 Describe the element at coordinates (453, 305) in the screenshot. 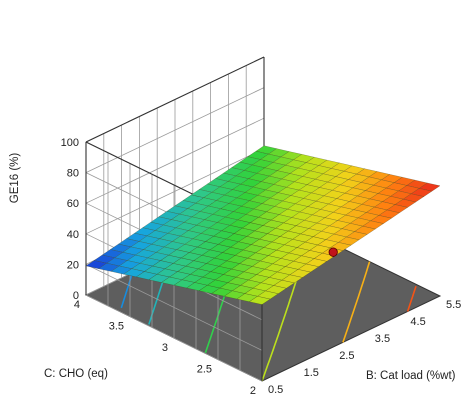

I see `x-tick-label: 5.5` at that location.